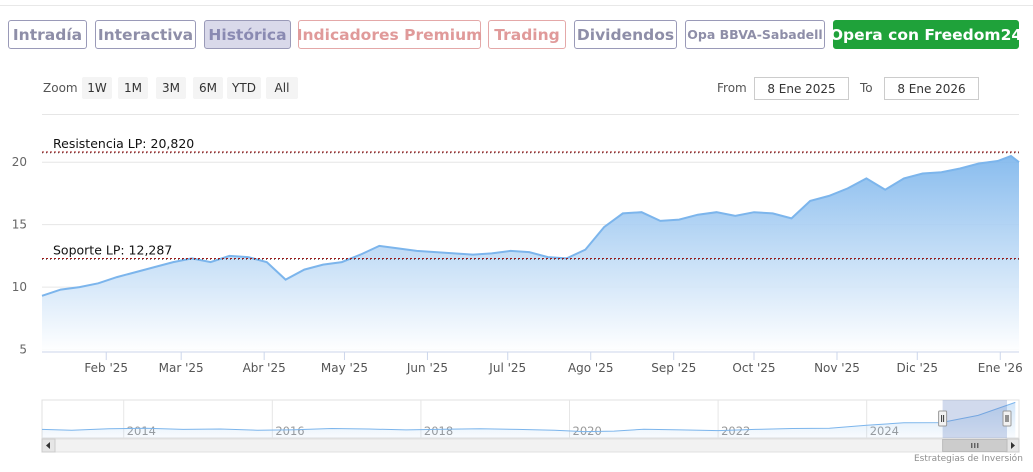  What do you see at coordinates (208, 88) in the screenshot?
I see `zoom-6m-button: 6M` at bounding box center [208, 88].